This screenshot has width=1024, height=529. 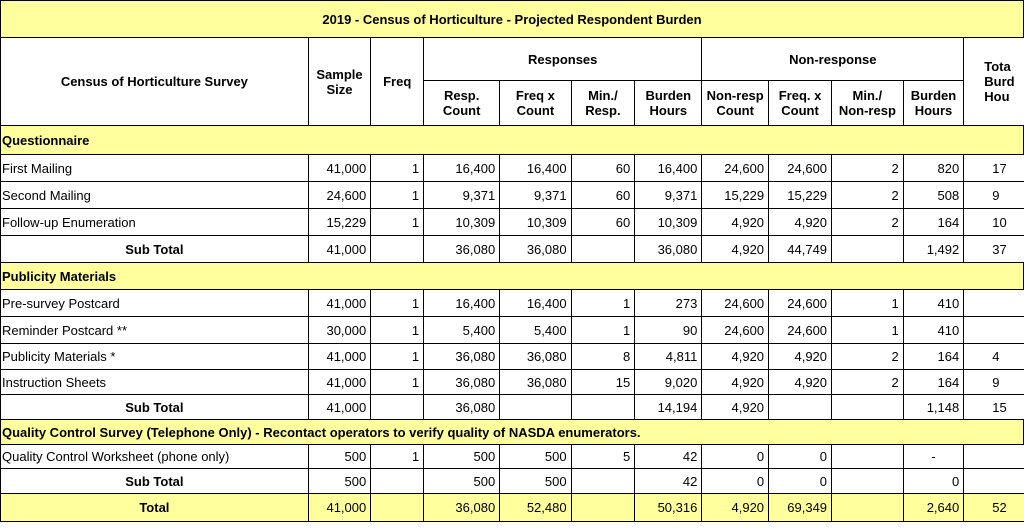 I want to click on cell: 15, so click(x=993, y=407).